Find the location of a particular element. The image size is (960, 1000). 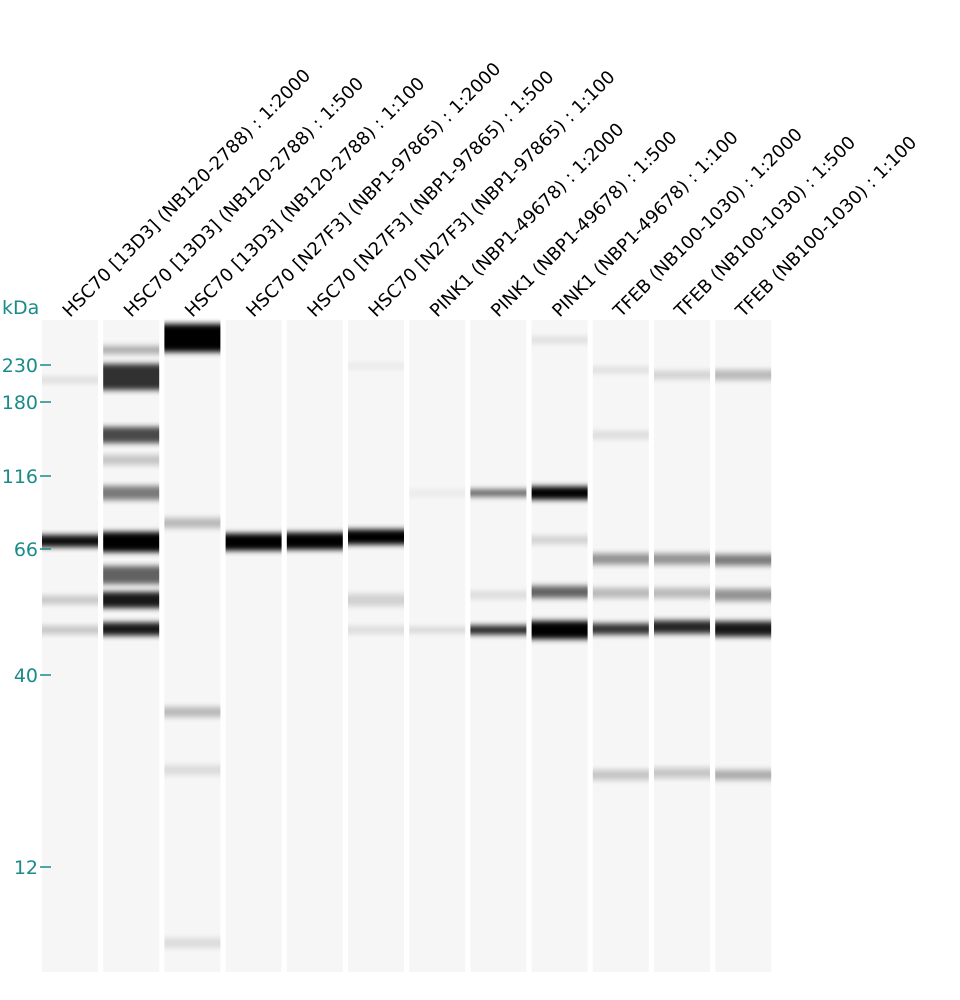

marker-label: 40 is located at coordinates (26, 676).